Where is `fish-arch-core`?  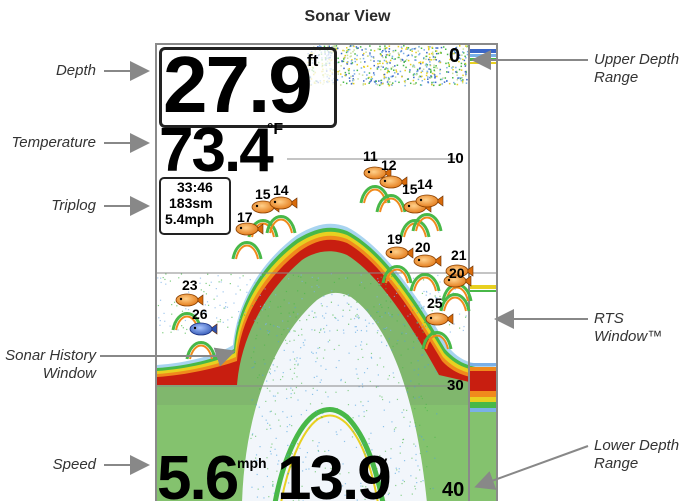 fish-arch-core is located at coordinates (247, 252).